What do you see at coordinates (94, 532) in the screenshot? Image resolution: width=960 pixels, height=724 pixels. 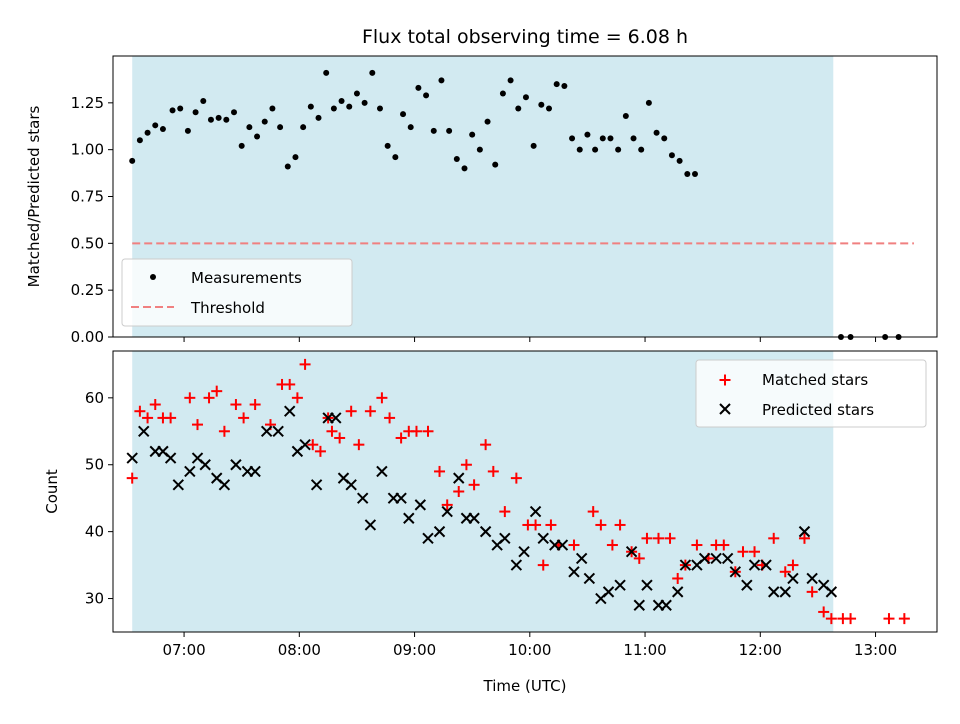 I see `bottom-y-tick-label: 40` at bounding box center [94, 532].